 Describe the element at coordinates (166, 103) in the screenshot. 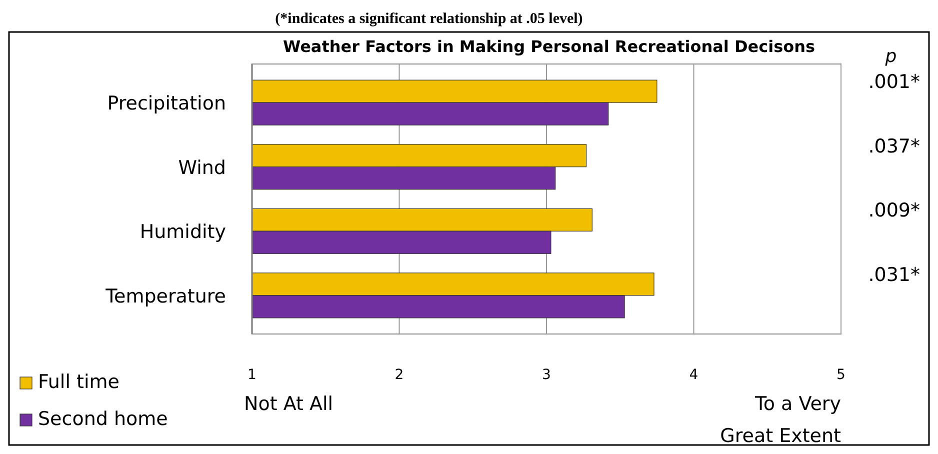

I see `y-tick-label: Precipitation` at that location.